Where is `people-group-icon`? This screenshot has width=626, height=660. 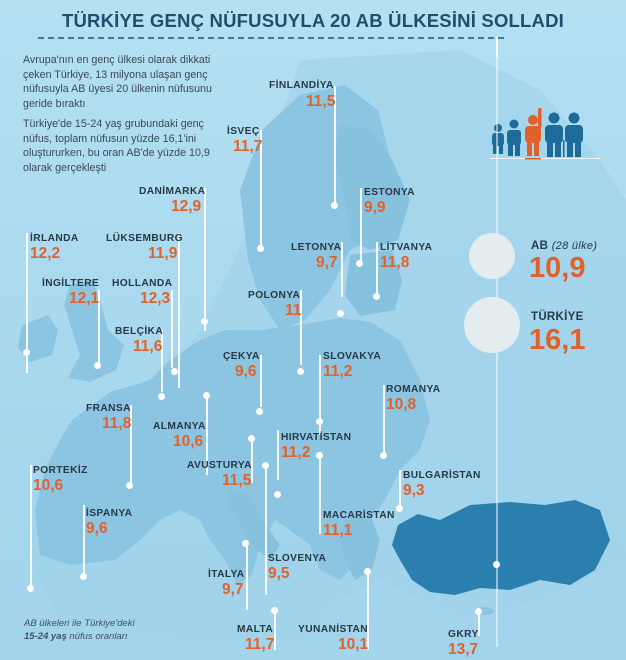 people-group-icon is located at coordinates (545, 134).